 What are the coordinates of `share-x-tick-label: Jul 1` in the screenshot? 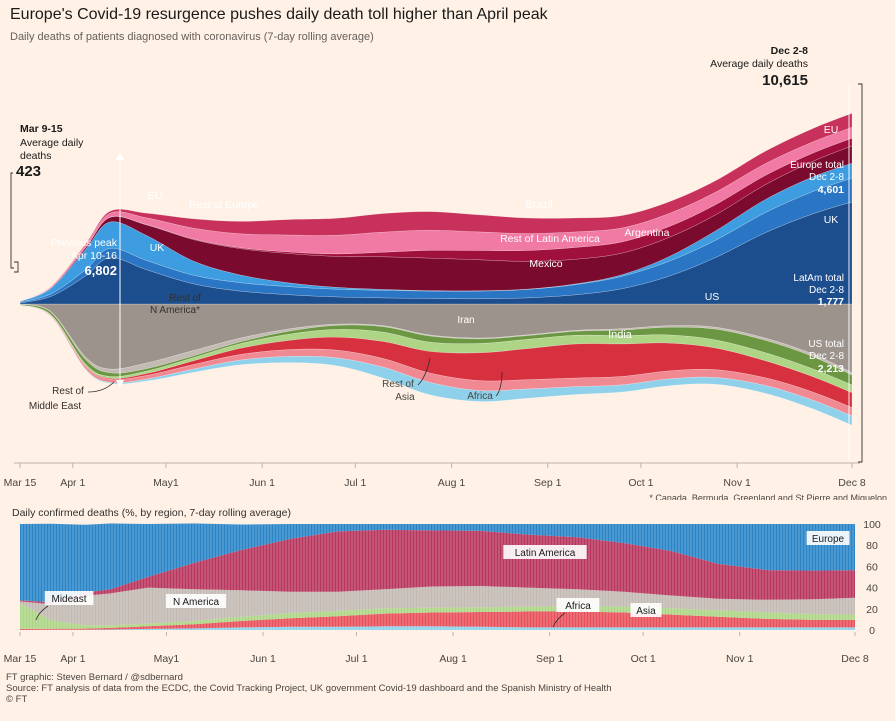 It's located at (356, 659).